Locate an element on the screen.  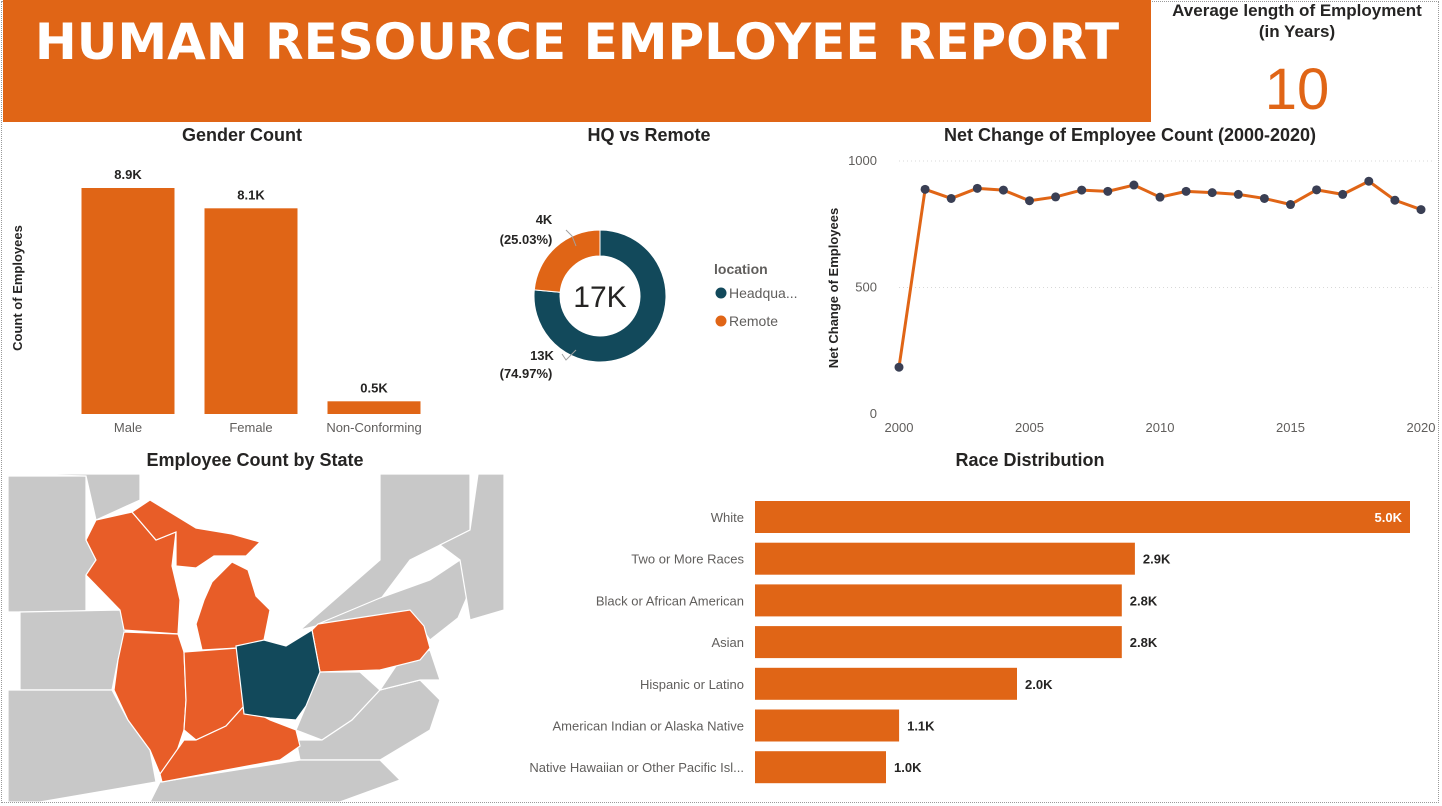
netchange-chart-title: Net Change of Employee Count (2000-2020) is located at coordinates (1130, 135).